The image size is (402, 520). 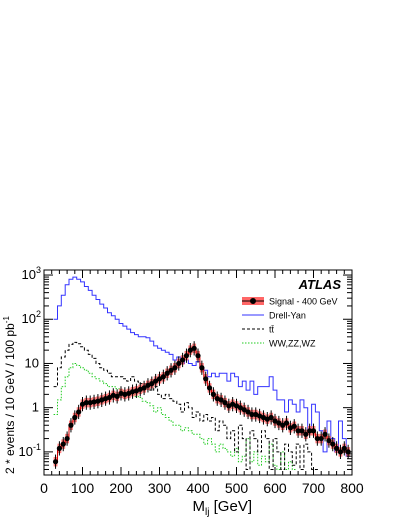 I want to click on x-tick-label: 100, so click(x=83, y=488).